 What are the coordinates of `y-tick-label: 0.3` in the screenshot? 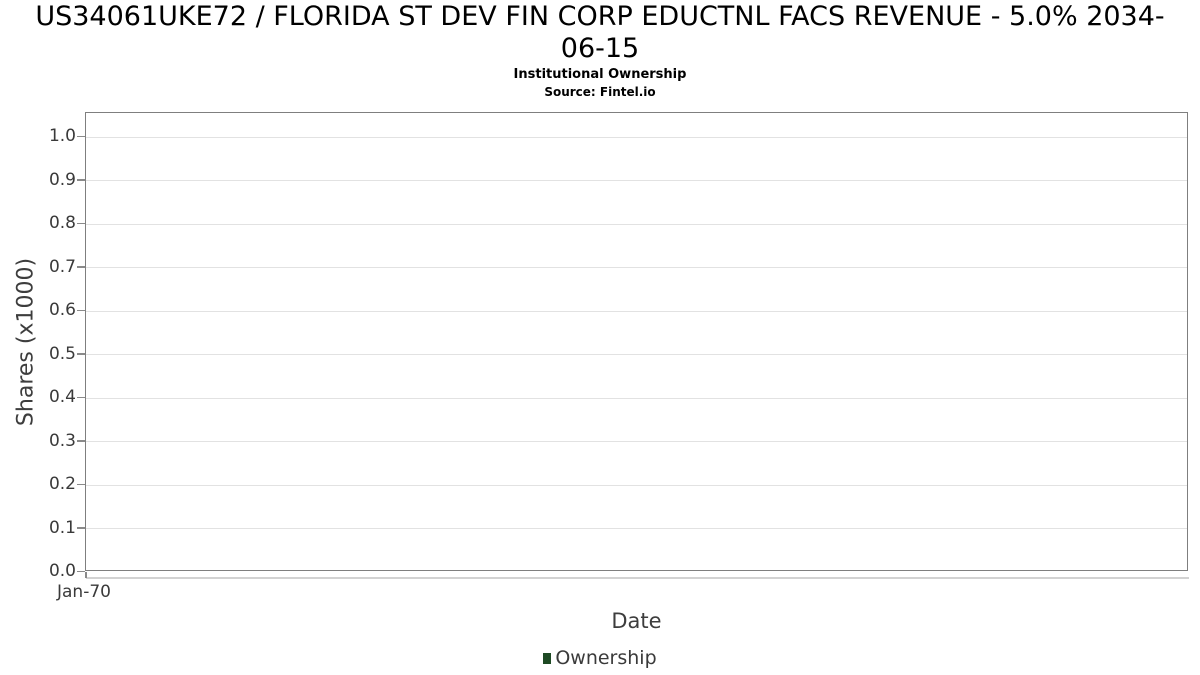 It's located at (62, 440).